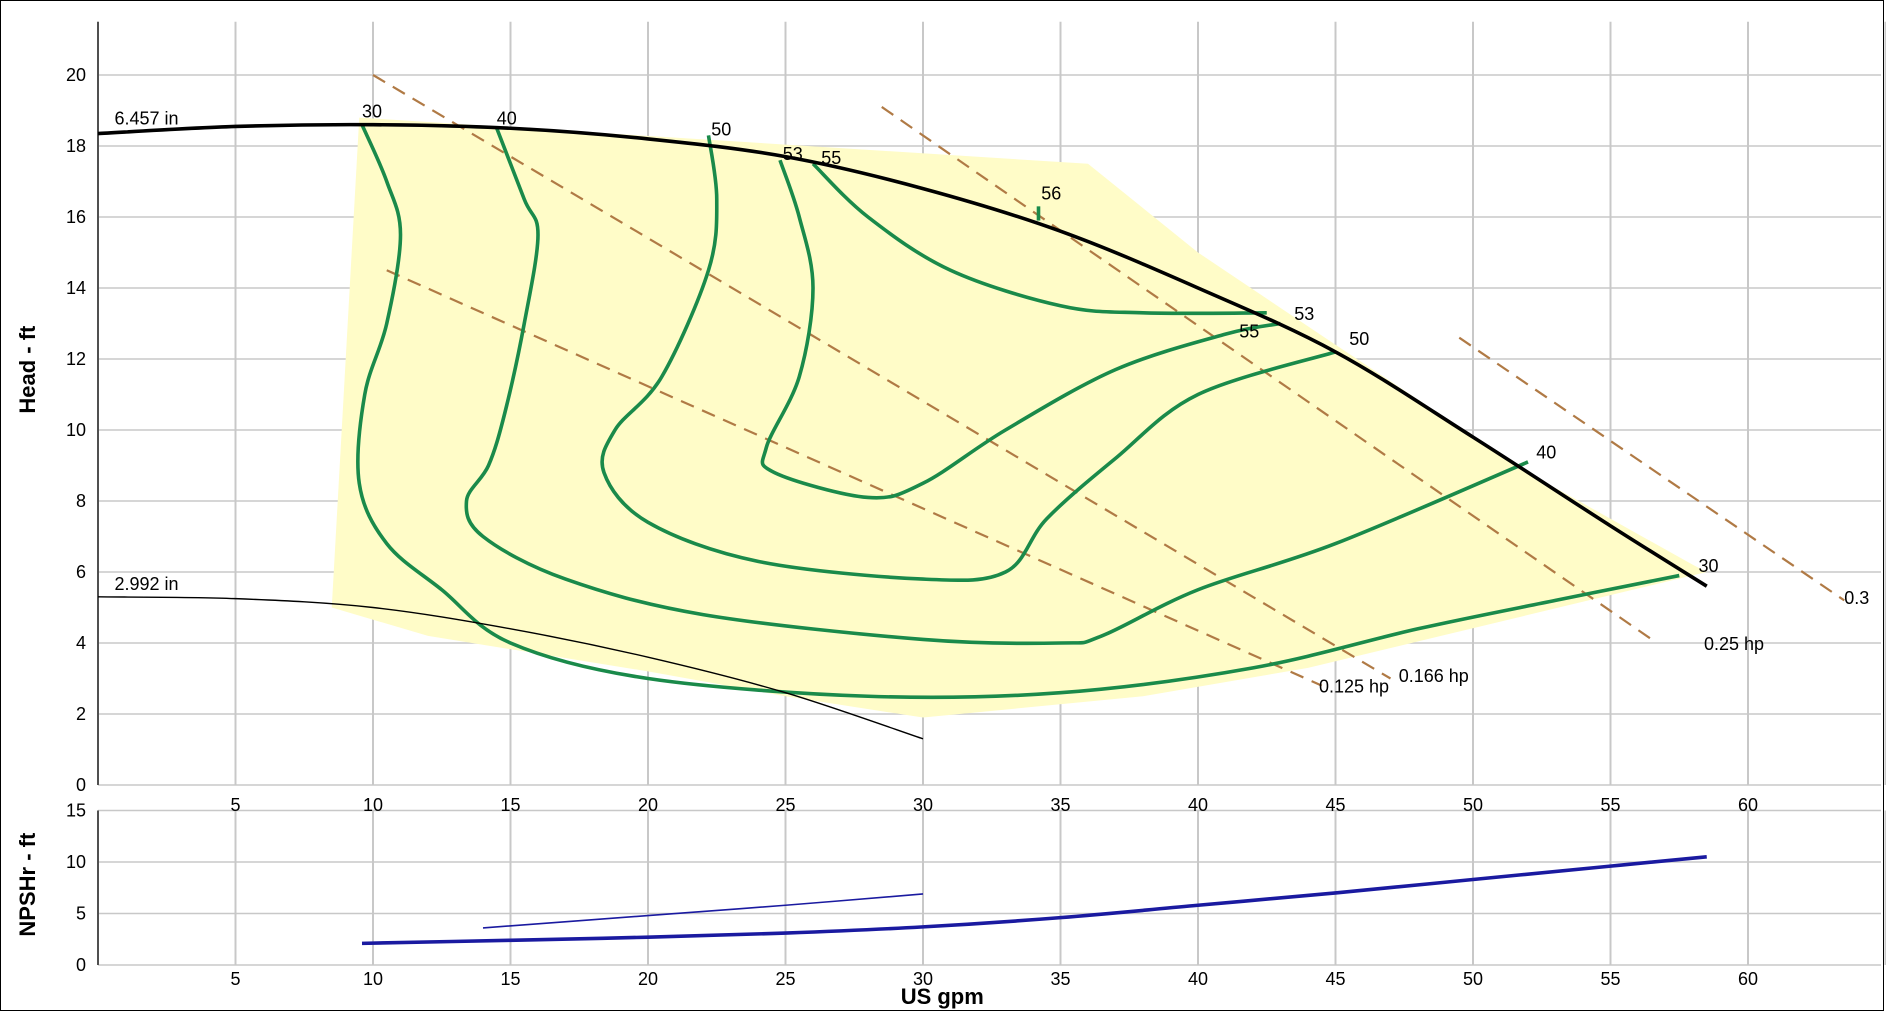 The image size is (1886, 1014). I want to click on y-tick-label: 14, so click(76, 288).